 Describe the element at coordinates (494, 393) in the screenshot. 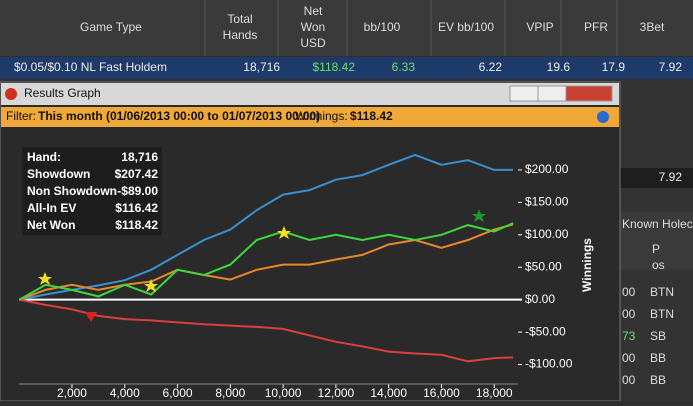

I see `x-tick-label: 18,000` at that location.